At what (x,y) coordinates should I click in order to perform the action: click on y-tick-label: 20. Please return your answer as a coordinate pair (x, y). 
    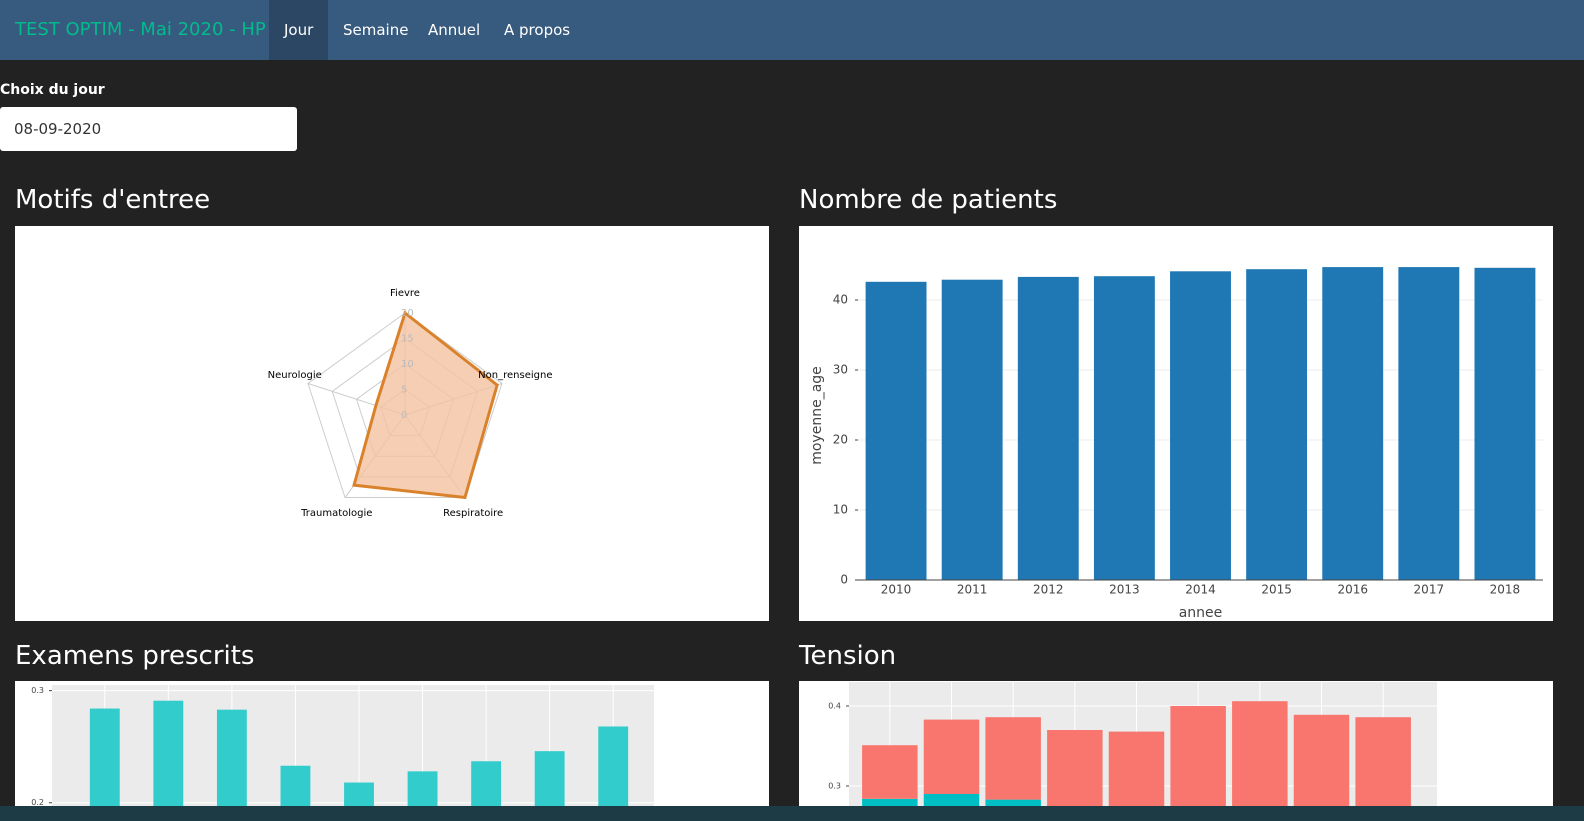
    Looking at the image, I should click on (840, 440).